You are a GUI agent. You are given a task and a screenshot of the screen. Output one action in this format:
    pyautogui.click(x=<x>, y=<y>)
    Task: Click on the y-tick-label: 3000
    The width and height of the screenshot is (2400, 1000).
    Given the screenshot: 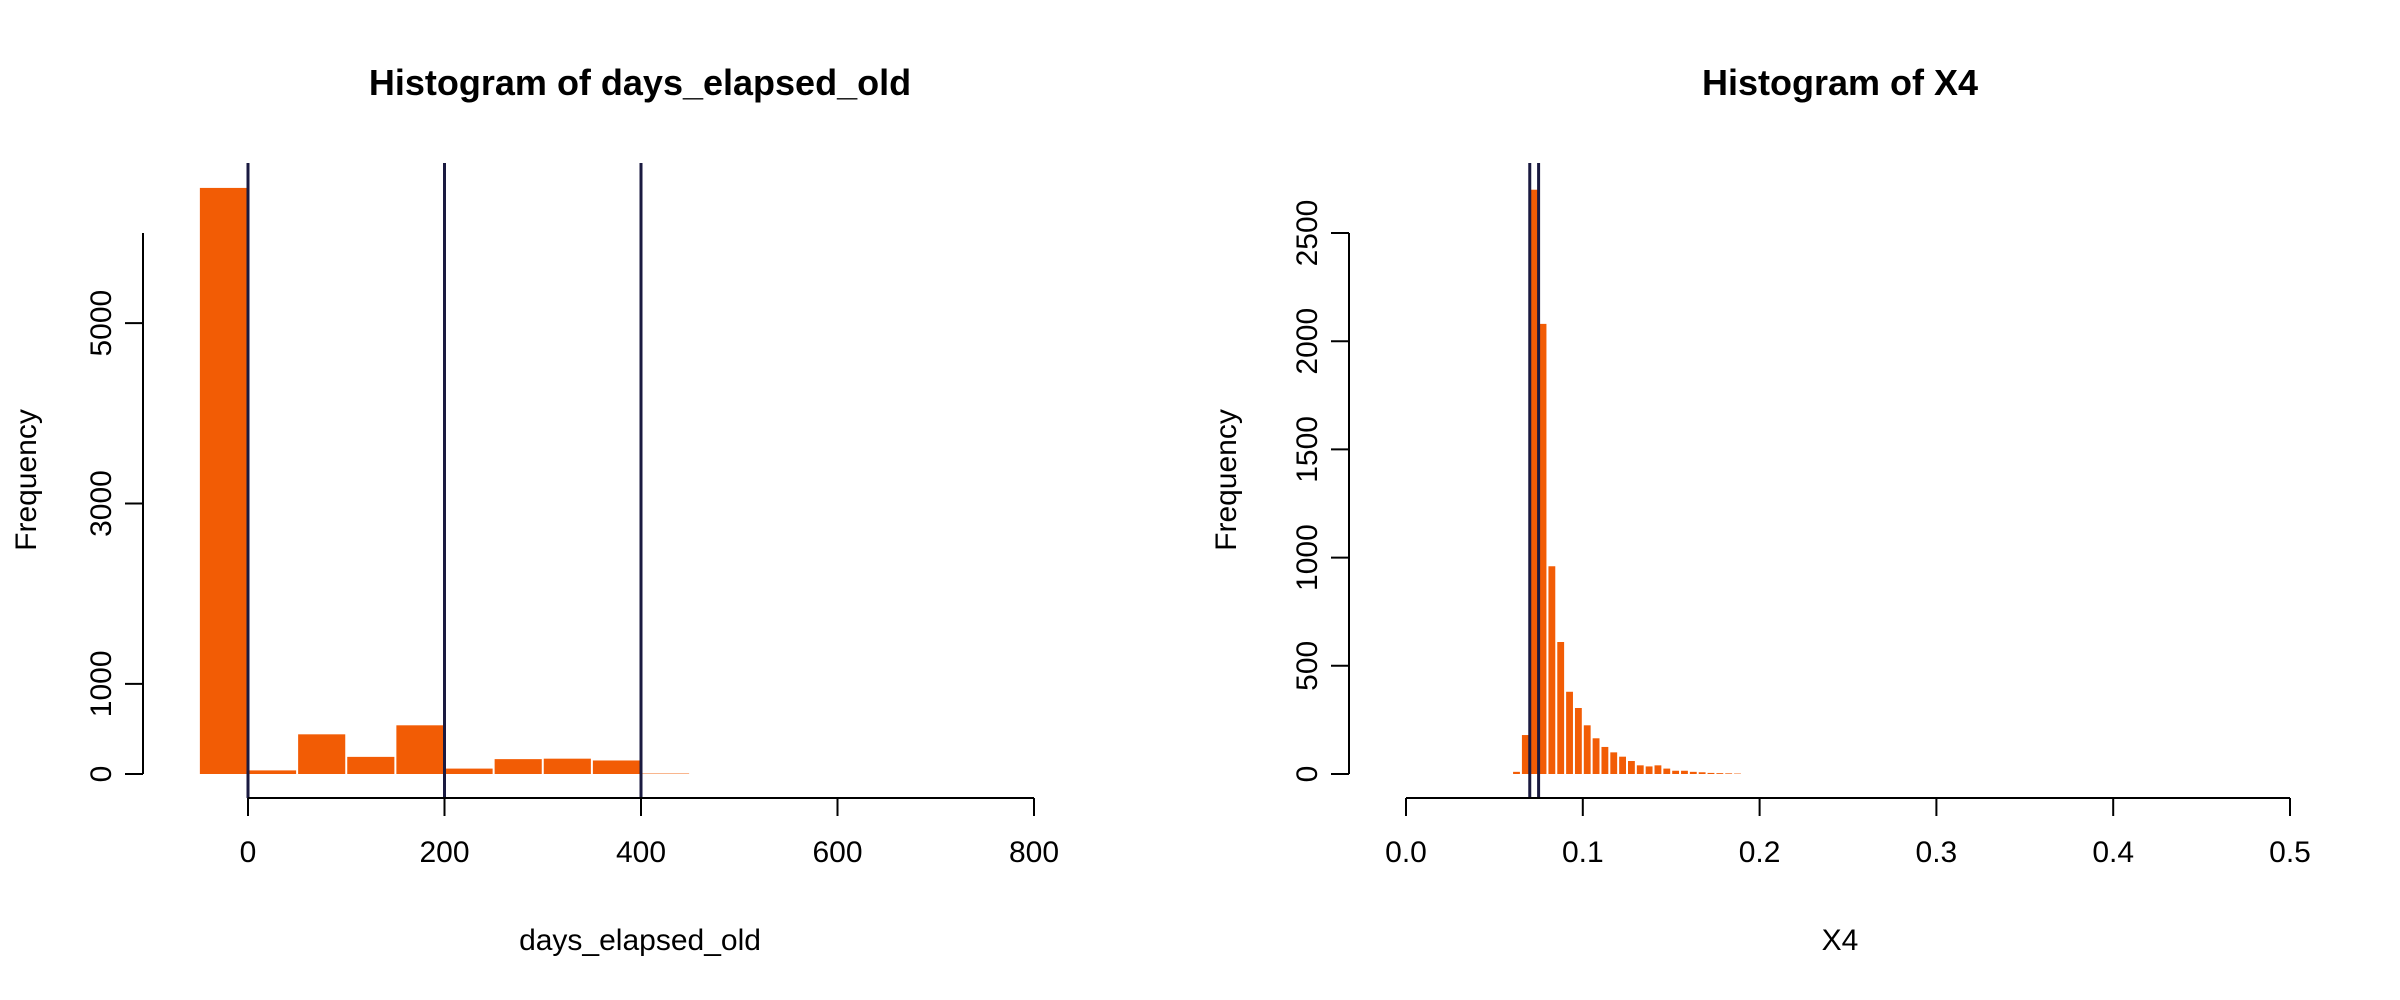 What is the action you would take?
    pyautogui.click(x=101, y=503)
    